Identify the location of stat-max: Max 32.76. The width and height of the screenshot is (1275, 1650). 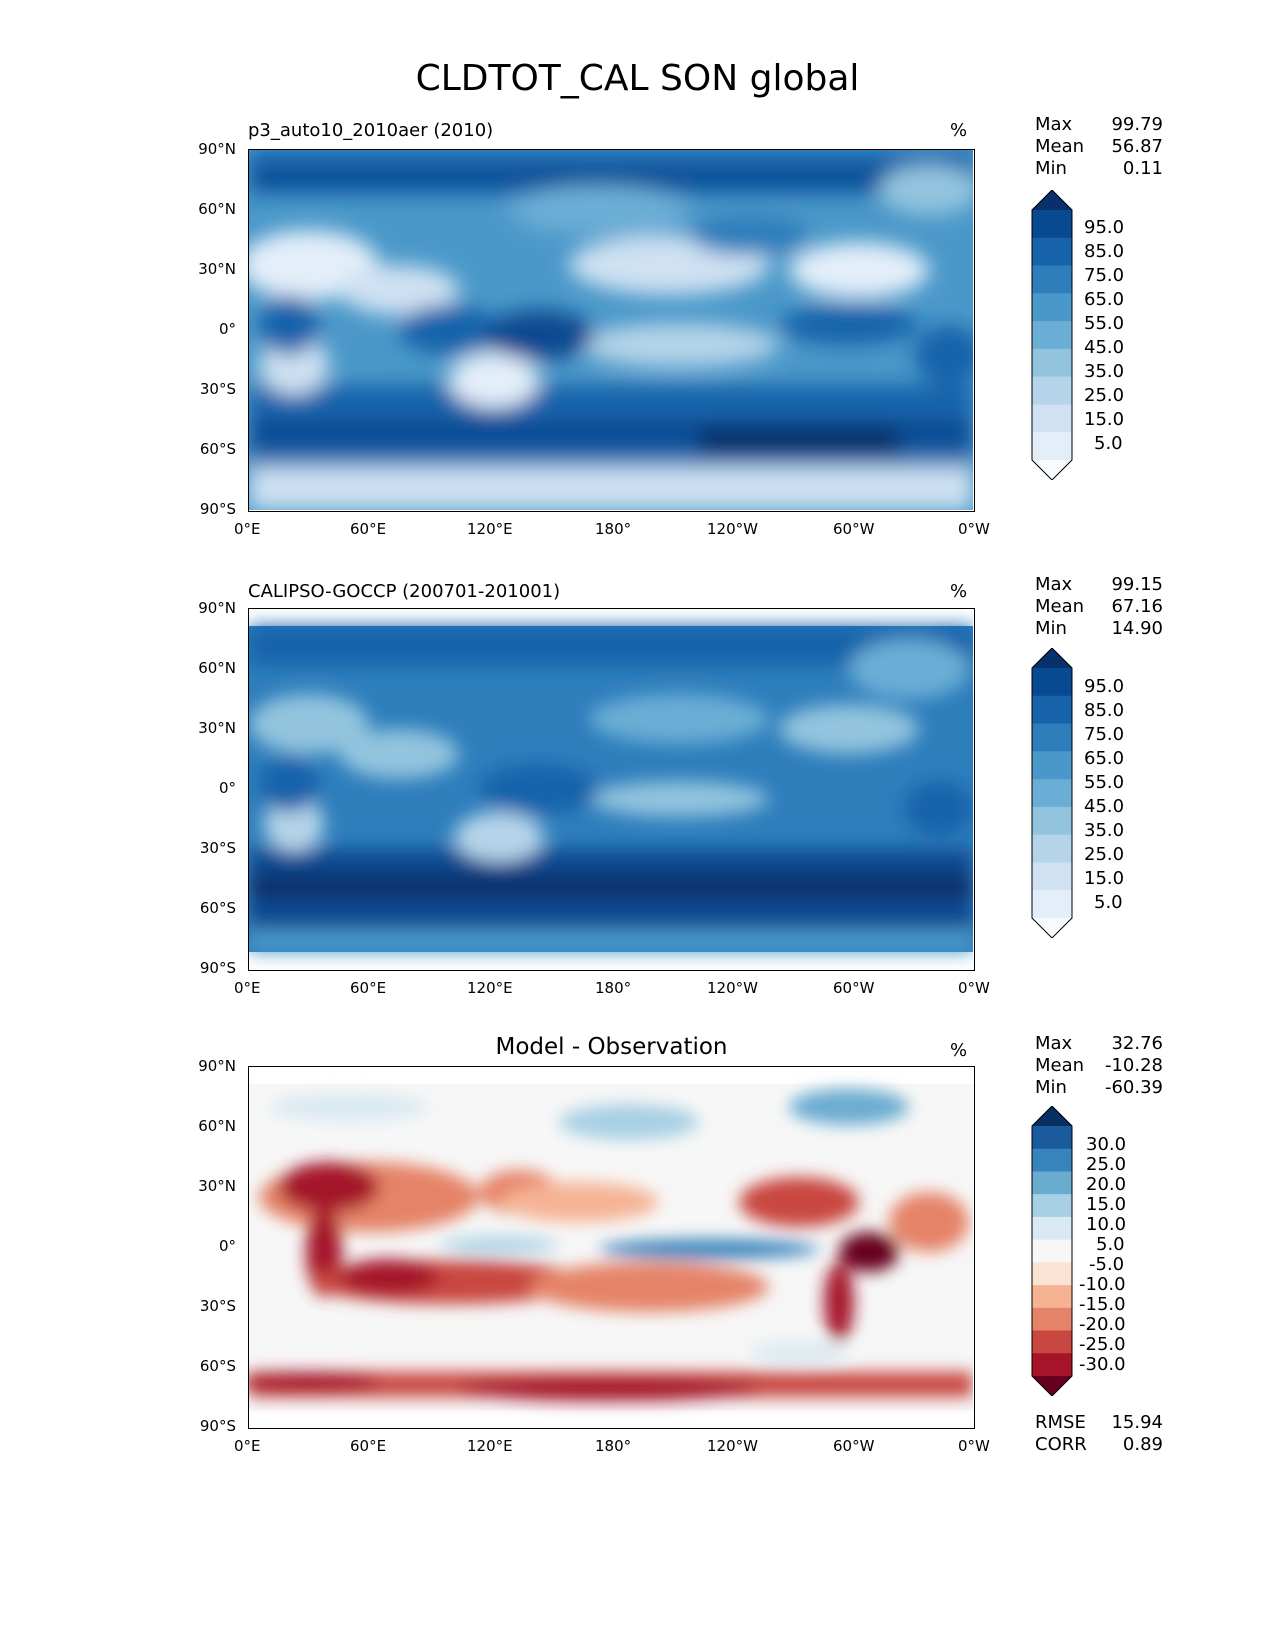
(1099, 1043).